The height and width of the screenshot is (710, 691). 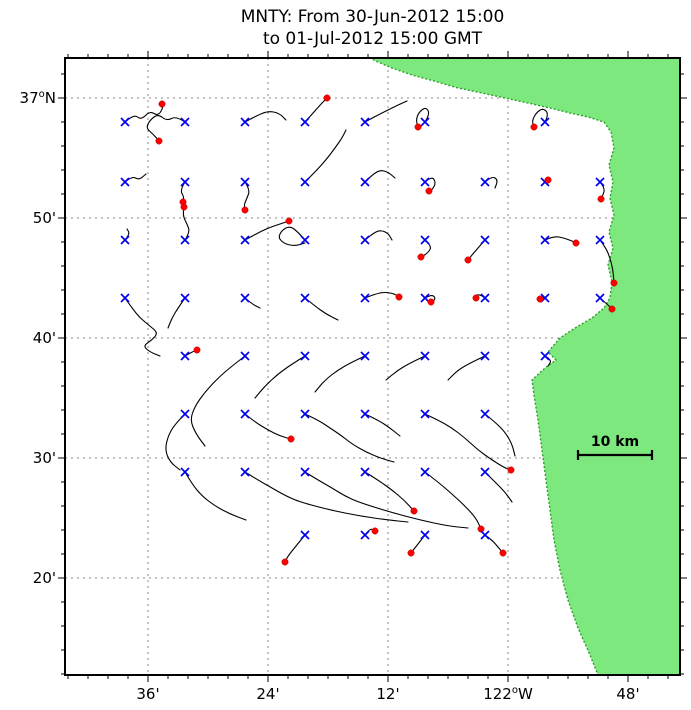 I want to click on x-tick-label: 36', so click(x=147, y=694).